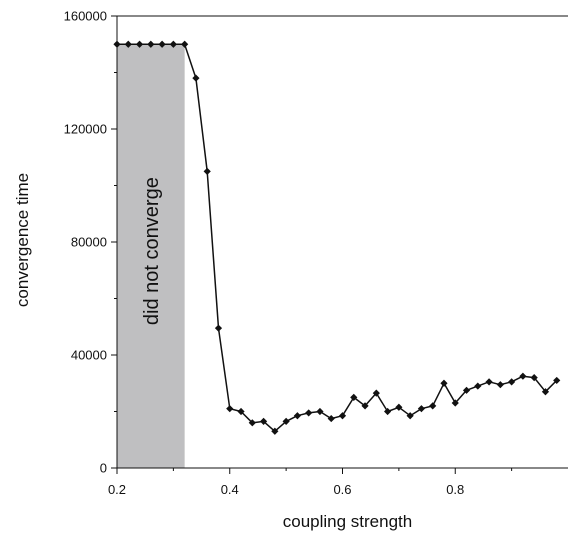  What do you see at coordinates (152, 251) in the screenshot?
I see `did-not-converge-label: did not converge` at bounding box center [152, 251].